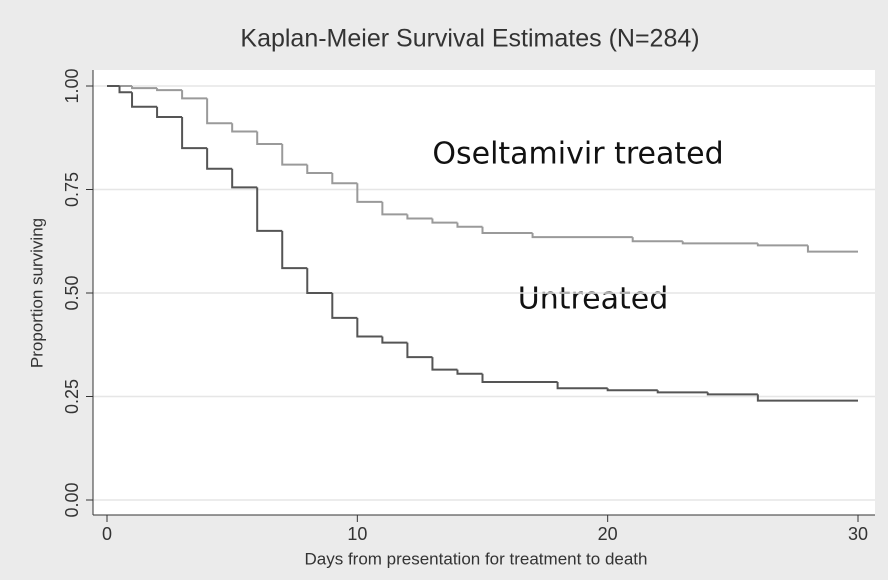  I want to click on y-tick-label: 1.00, so click(72, 85).